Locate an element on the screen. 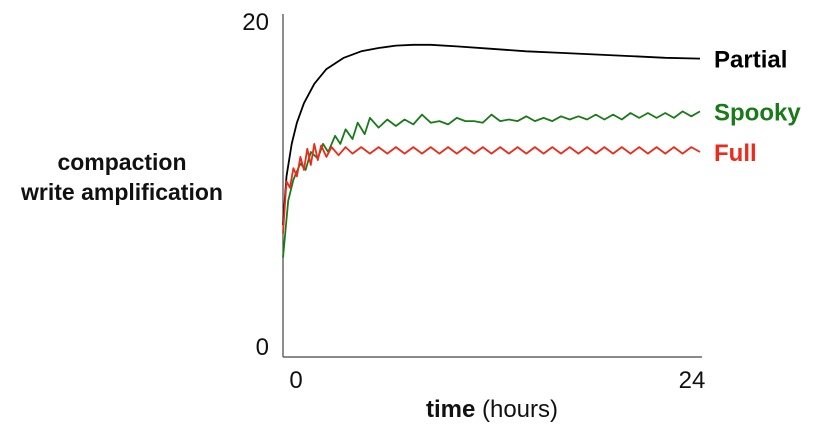  series-label-partial: Partial is located at coordinates (750, 60).